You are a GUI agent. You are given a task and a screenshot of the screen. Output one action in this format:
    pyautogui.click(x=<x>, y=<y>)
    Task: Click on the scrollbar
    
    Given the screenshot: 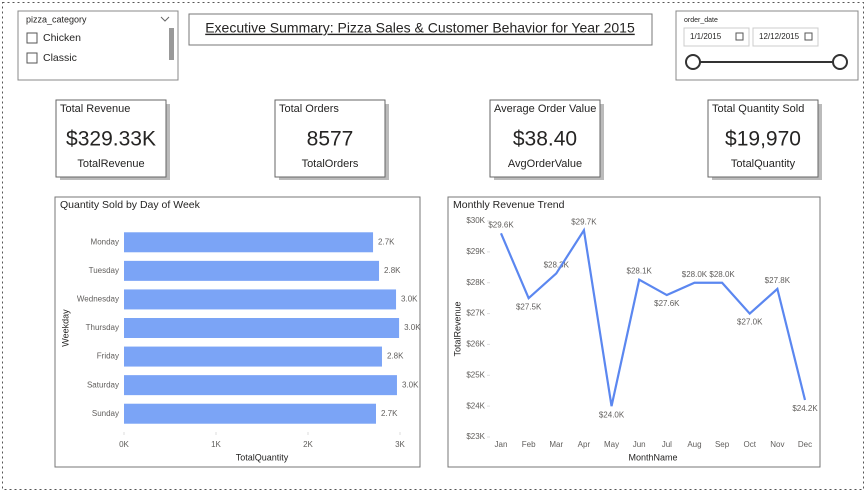 What is the action you would take?
    pyautogui.click(x=171, y=44)
    